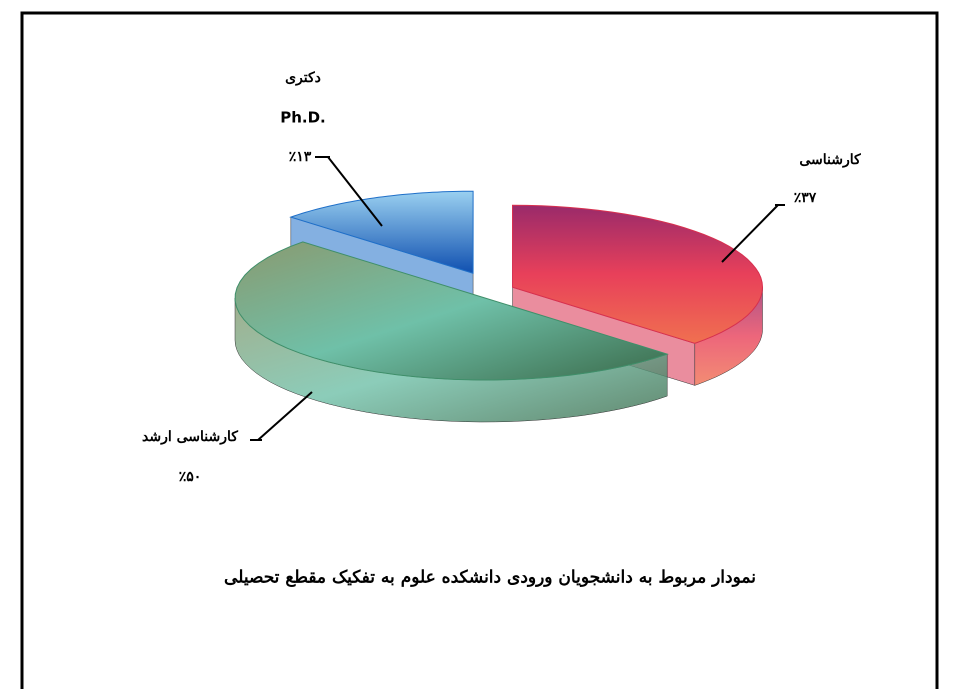  What do you see at coordinates (805, 198) in the screenshot?
I see `value-label: ٪۳۷` at bounding box center [805, 198].